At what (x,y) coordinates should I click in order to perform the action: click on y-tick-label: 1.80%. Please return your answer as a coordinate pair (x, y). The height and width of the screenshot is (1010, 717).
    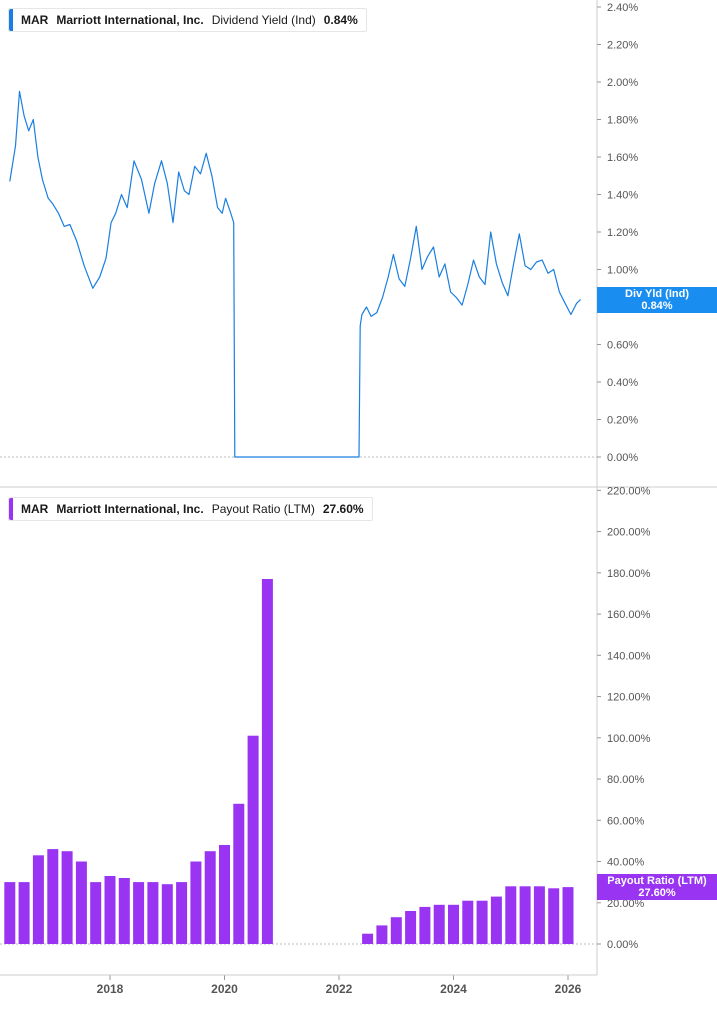
    Looking at the image, I should click on (622, 121).